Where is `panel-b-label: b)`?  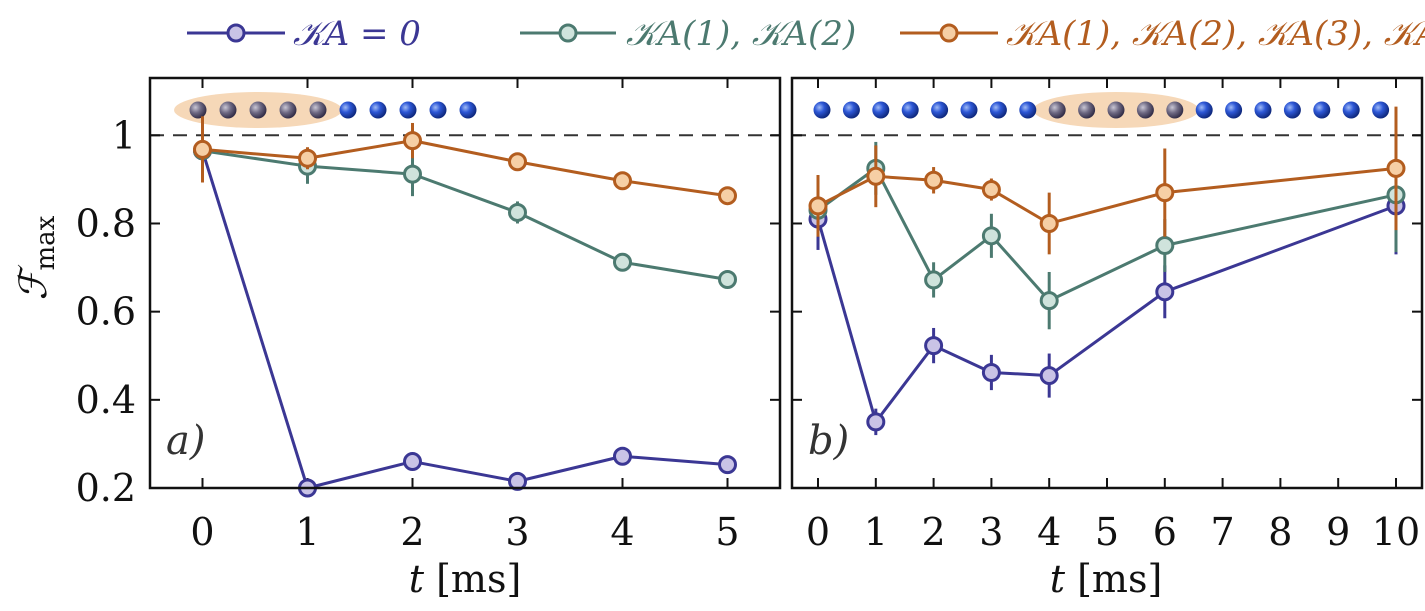
panel-b-label: b) is located at coordinates (828, 441).